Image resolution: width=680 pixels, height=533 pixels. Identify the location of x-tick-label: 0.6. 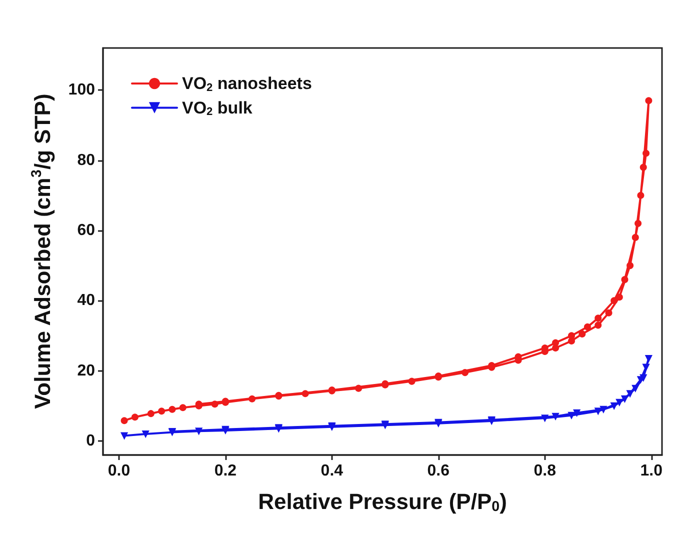
(438, 471).